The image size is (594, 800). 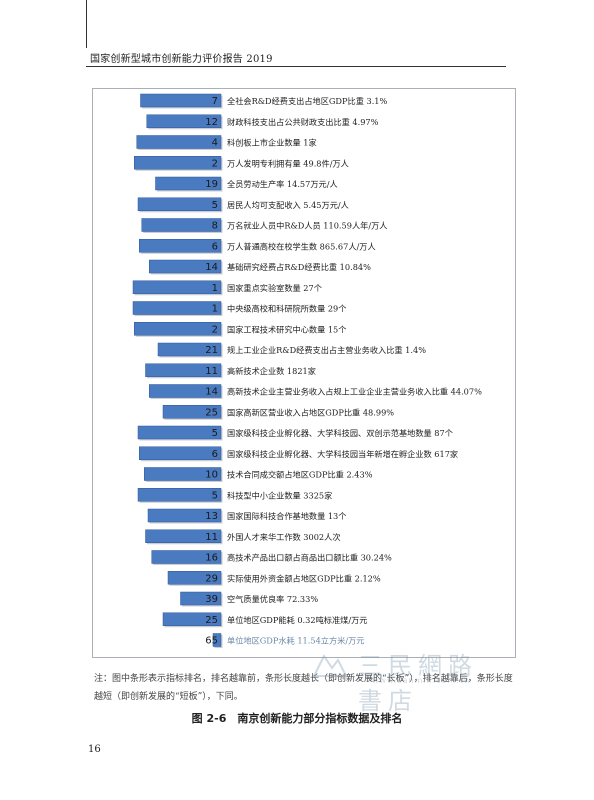 I want to click on indicator-label: 科创板上市企业数量 1家, so click(x=272, y=143).